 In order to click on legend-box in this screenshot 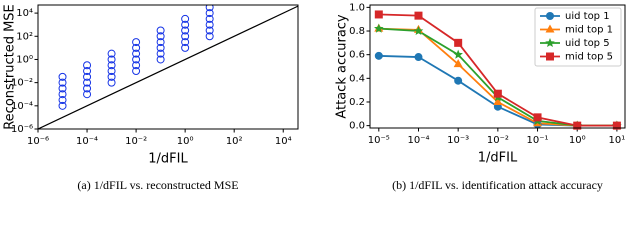, I will do `click(578, 37)`.